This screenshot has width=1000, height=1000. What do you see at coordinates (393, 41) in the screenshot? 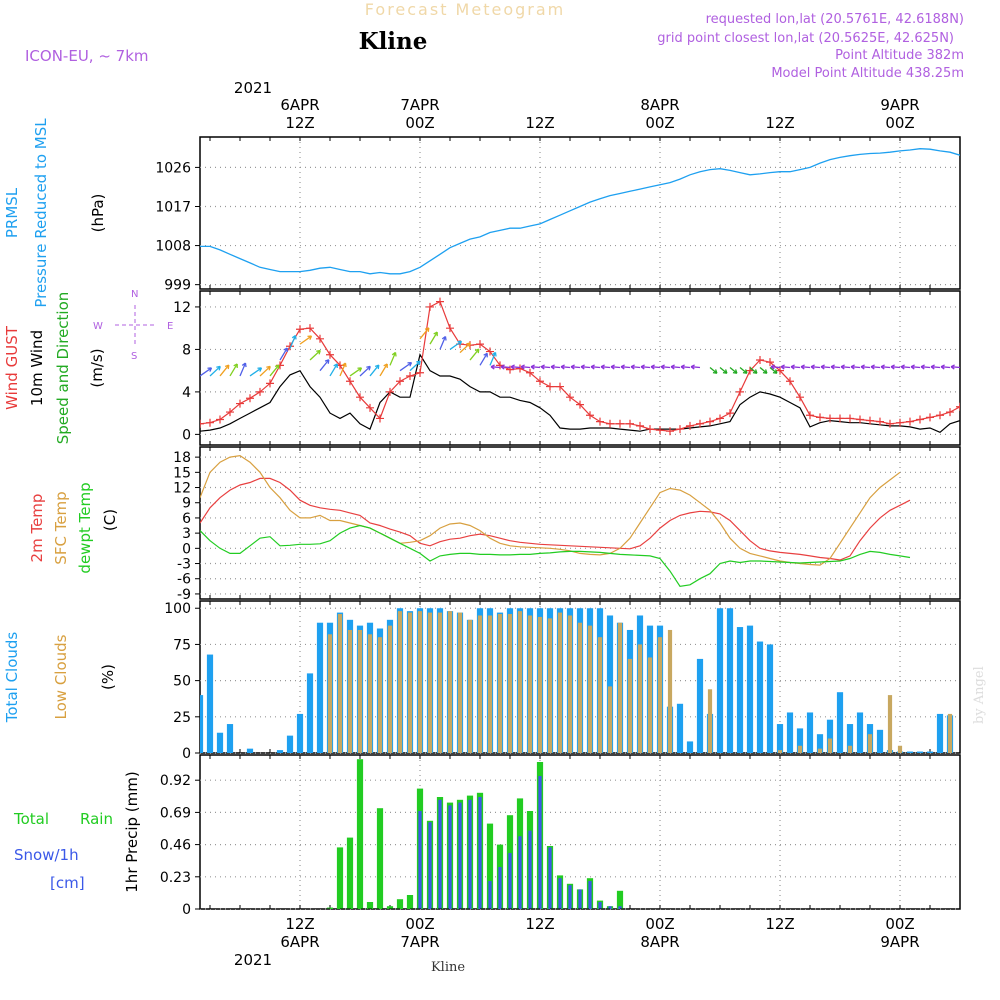
I see `header-location: Kline` at bounding box center [393, 41].